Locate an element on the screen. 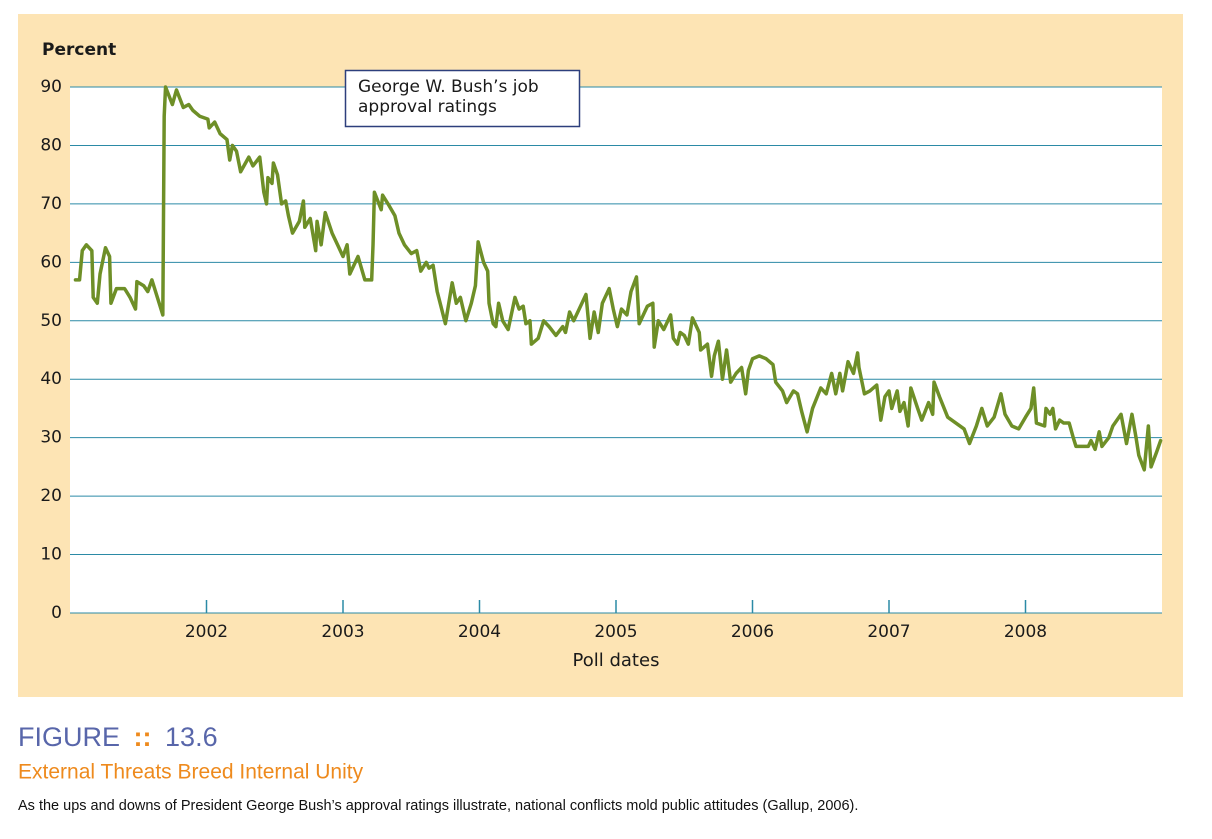  annotation-line: George W. Bush’s job is located at coordinates (448, 87).